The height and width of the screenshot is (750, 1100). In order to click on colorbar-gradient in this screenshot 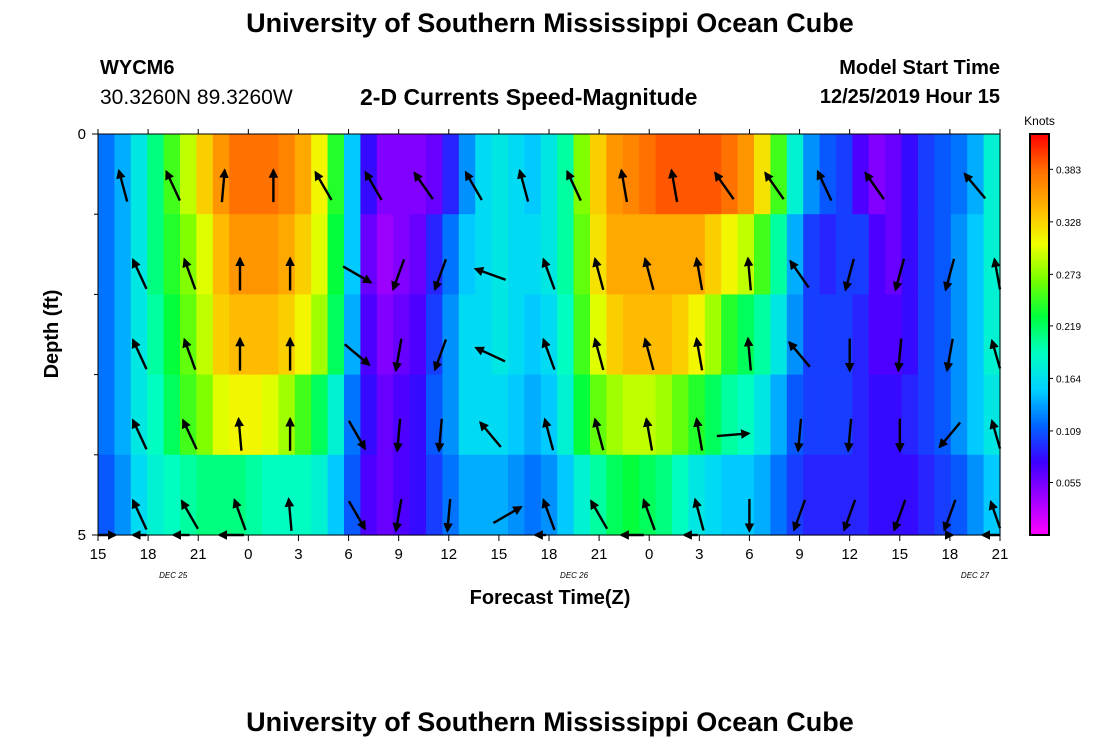, I will do `click(1039, 334)`.